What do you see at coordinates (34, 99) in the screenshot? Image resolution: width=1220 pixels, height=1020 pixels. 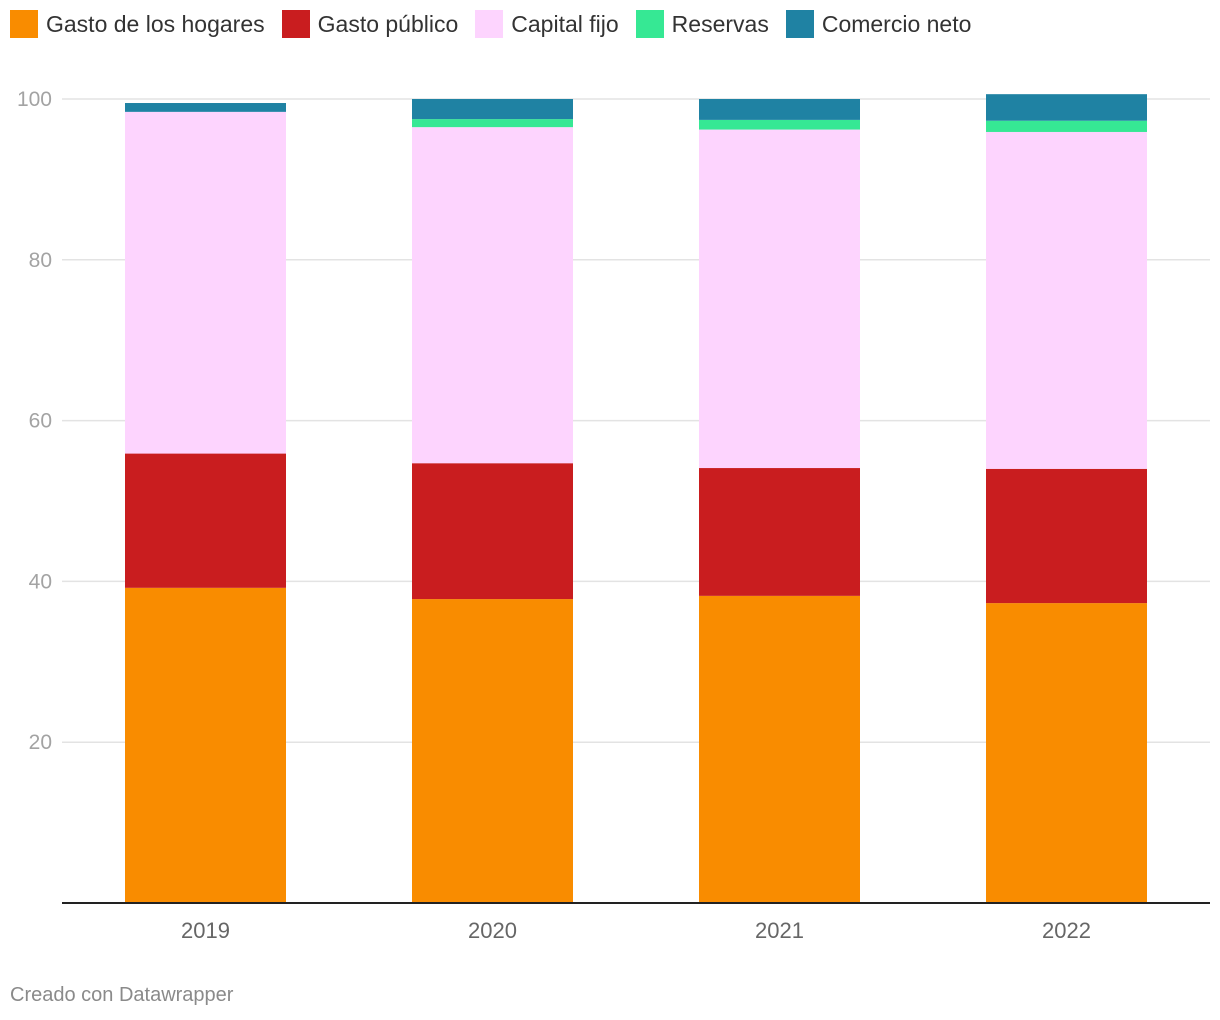 I see `y-tick-label: 100` at bounding box center [34, 99].